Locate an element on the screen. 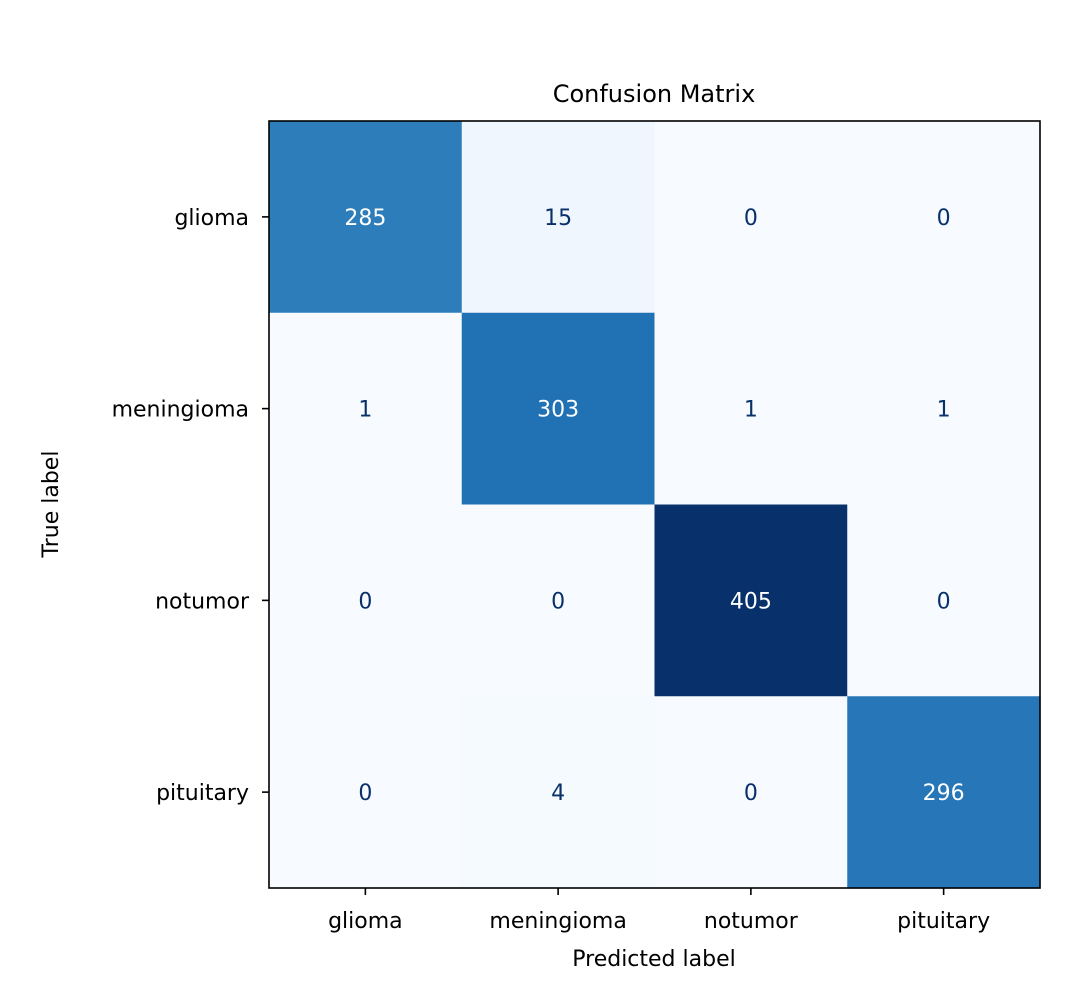 Image resolution: width=1085 pixels, height=1000 pixels. x-axis-ticks: glioma meningioma notumor pituitary is located at coordinates (659, 911).